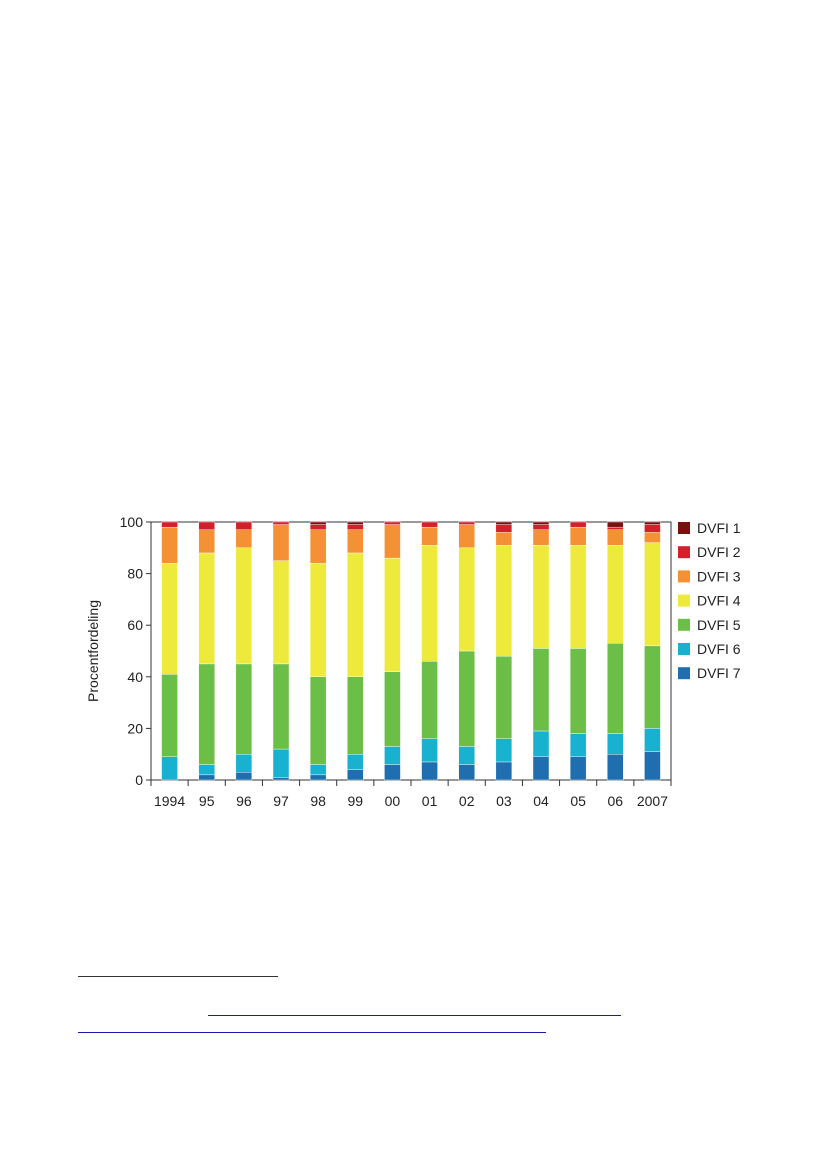  Describe the element at coordinates (719, 552) in the screenshot. I see `legend-label: DVFI 2` at that location.